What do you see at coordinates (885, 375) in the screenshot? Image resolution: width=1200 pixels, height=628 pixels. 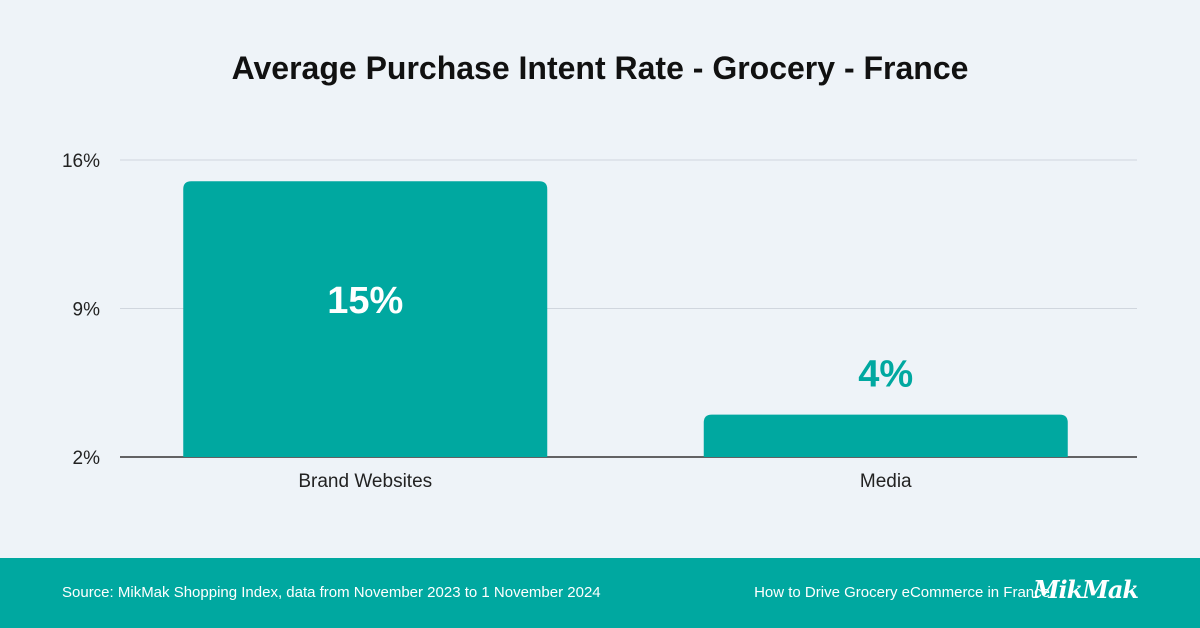 I see `data-label: 4%` at bounding box center [885, 375].